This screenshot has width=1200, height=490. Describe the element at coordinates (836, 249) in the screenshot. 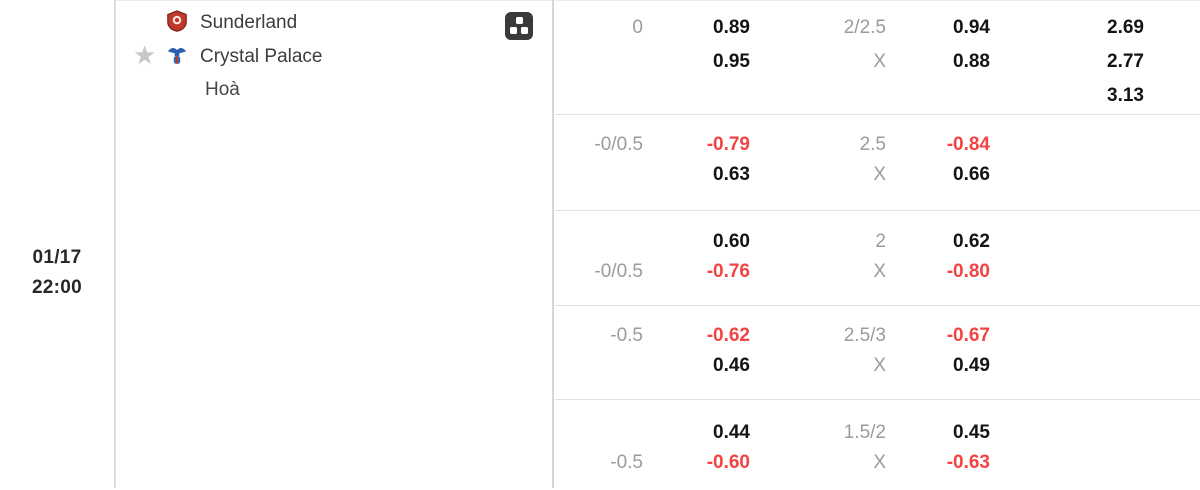

I see `total-goals-line: 2 X` at that location.